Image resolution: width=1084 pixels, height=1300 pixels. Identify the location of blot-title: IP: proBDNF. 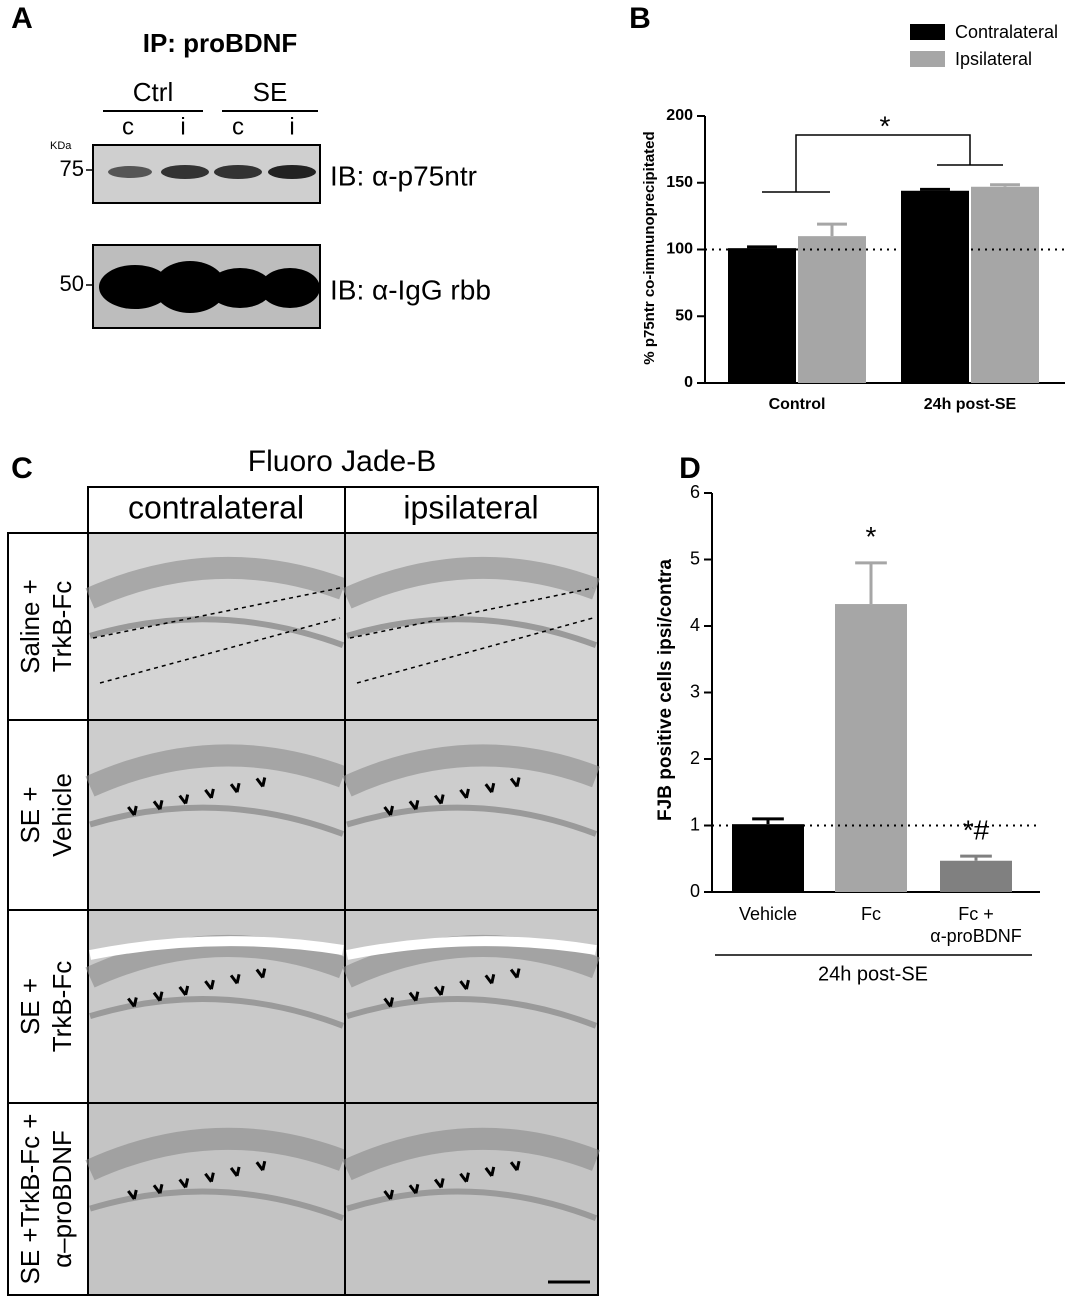
(220, 43).